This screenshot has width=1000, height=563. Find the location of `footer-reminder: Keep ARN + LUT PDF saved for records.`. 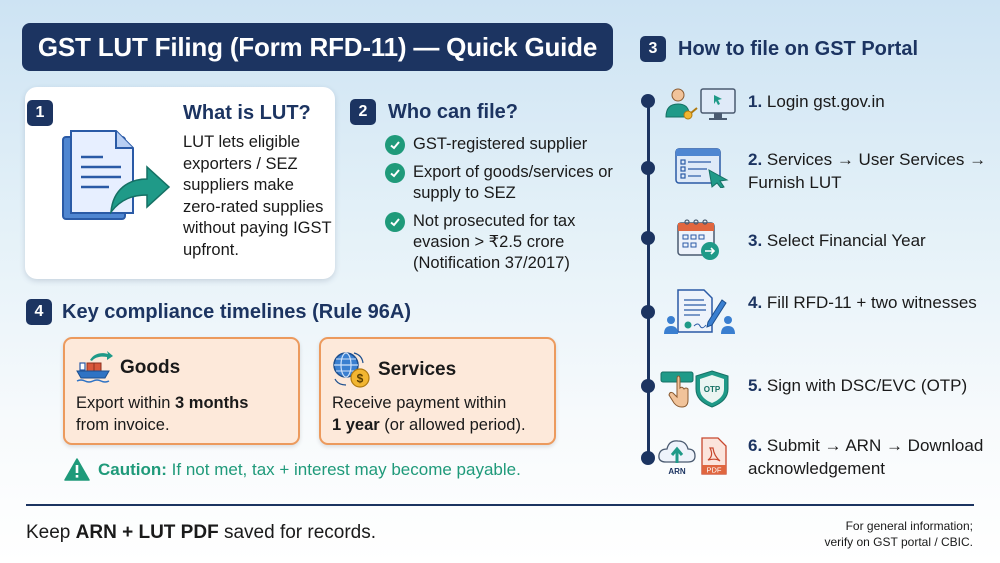

footer-reminder: Keep ARN + LUT PDF saved for records. is located at coordinates (201, 533).